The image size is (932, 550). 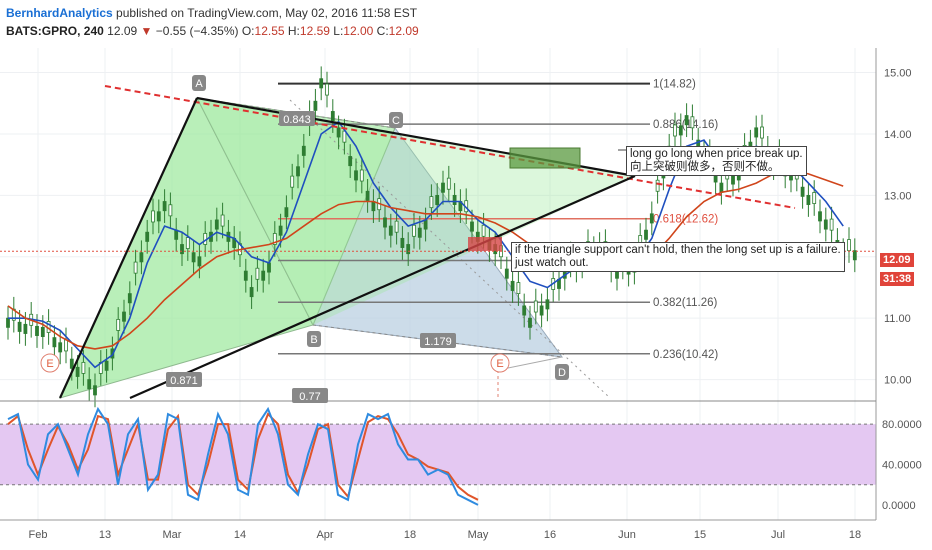 I want to click on ratio-low-bg, so click(x=310, y=395).